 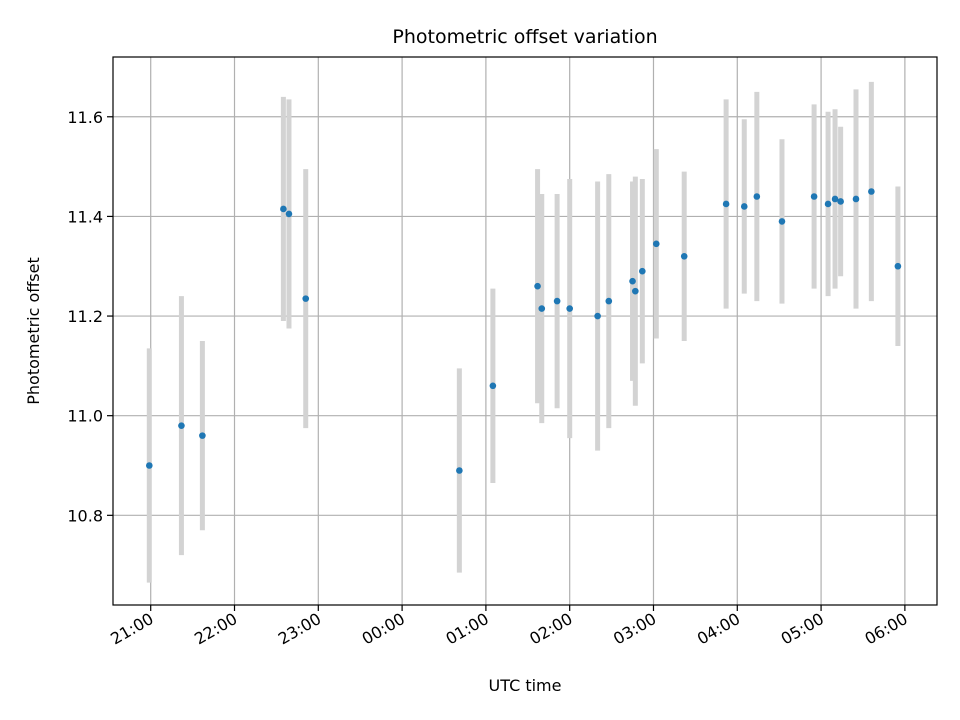 I want to click on y-tick-label: 11.6, so click(x=85, y=117).